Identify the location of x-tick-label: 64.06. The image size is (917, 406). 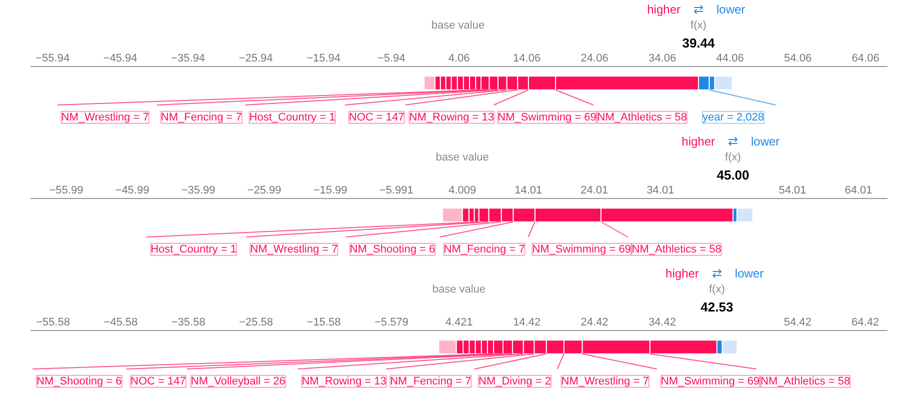
(866, 58).